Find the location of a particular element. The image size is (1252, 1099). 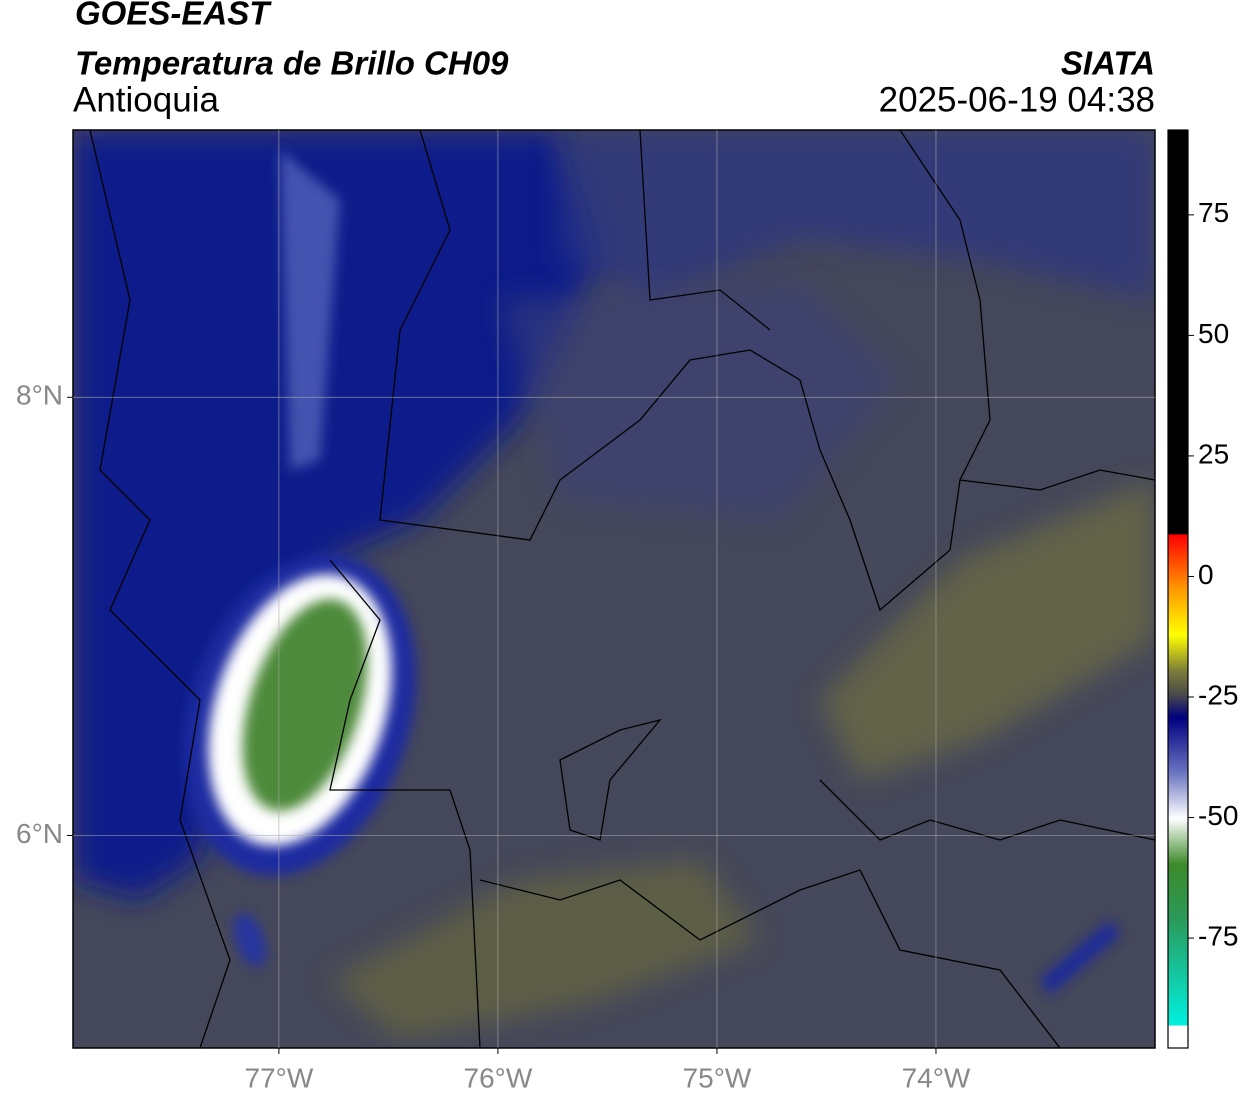

x-tick-label: 77°W is located at coordinates (278, 1077).